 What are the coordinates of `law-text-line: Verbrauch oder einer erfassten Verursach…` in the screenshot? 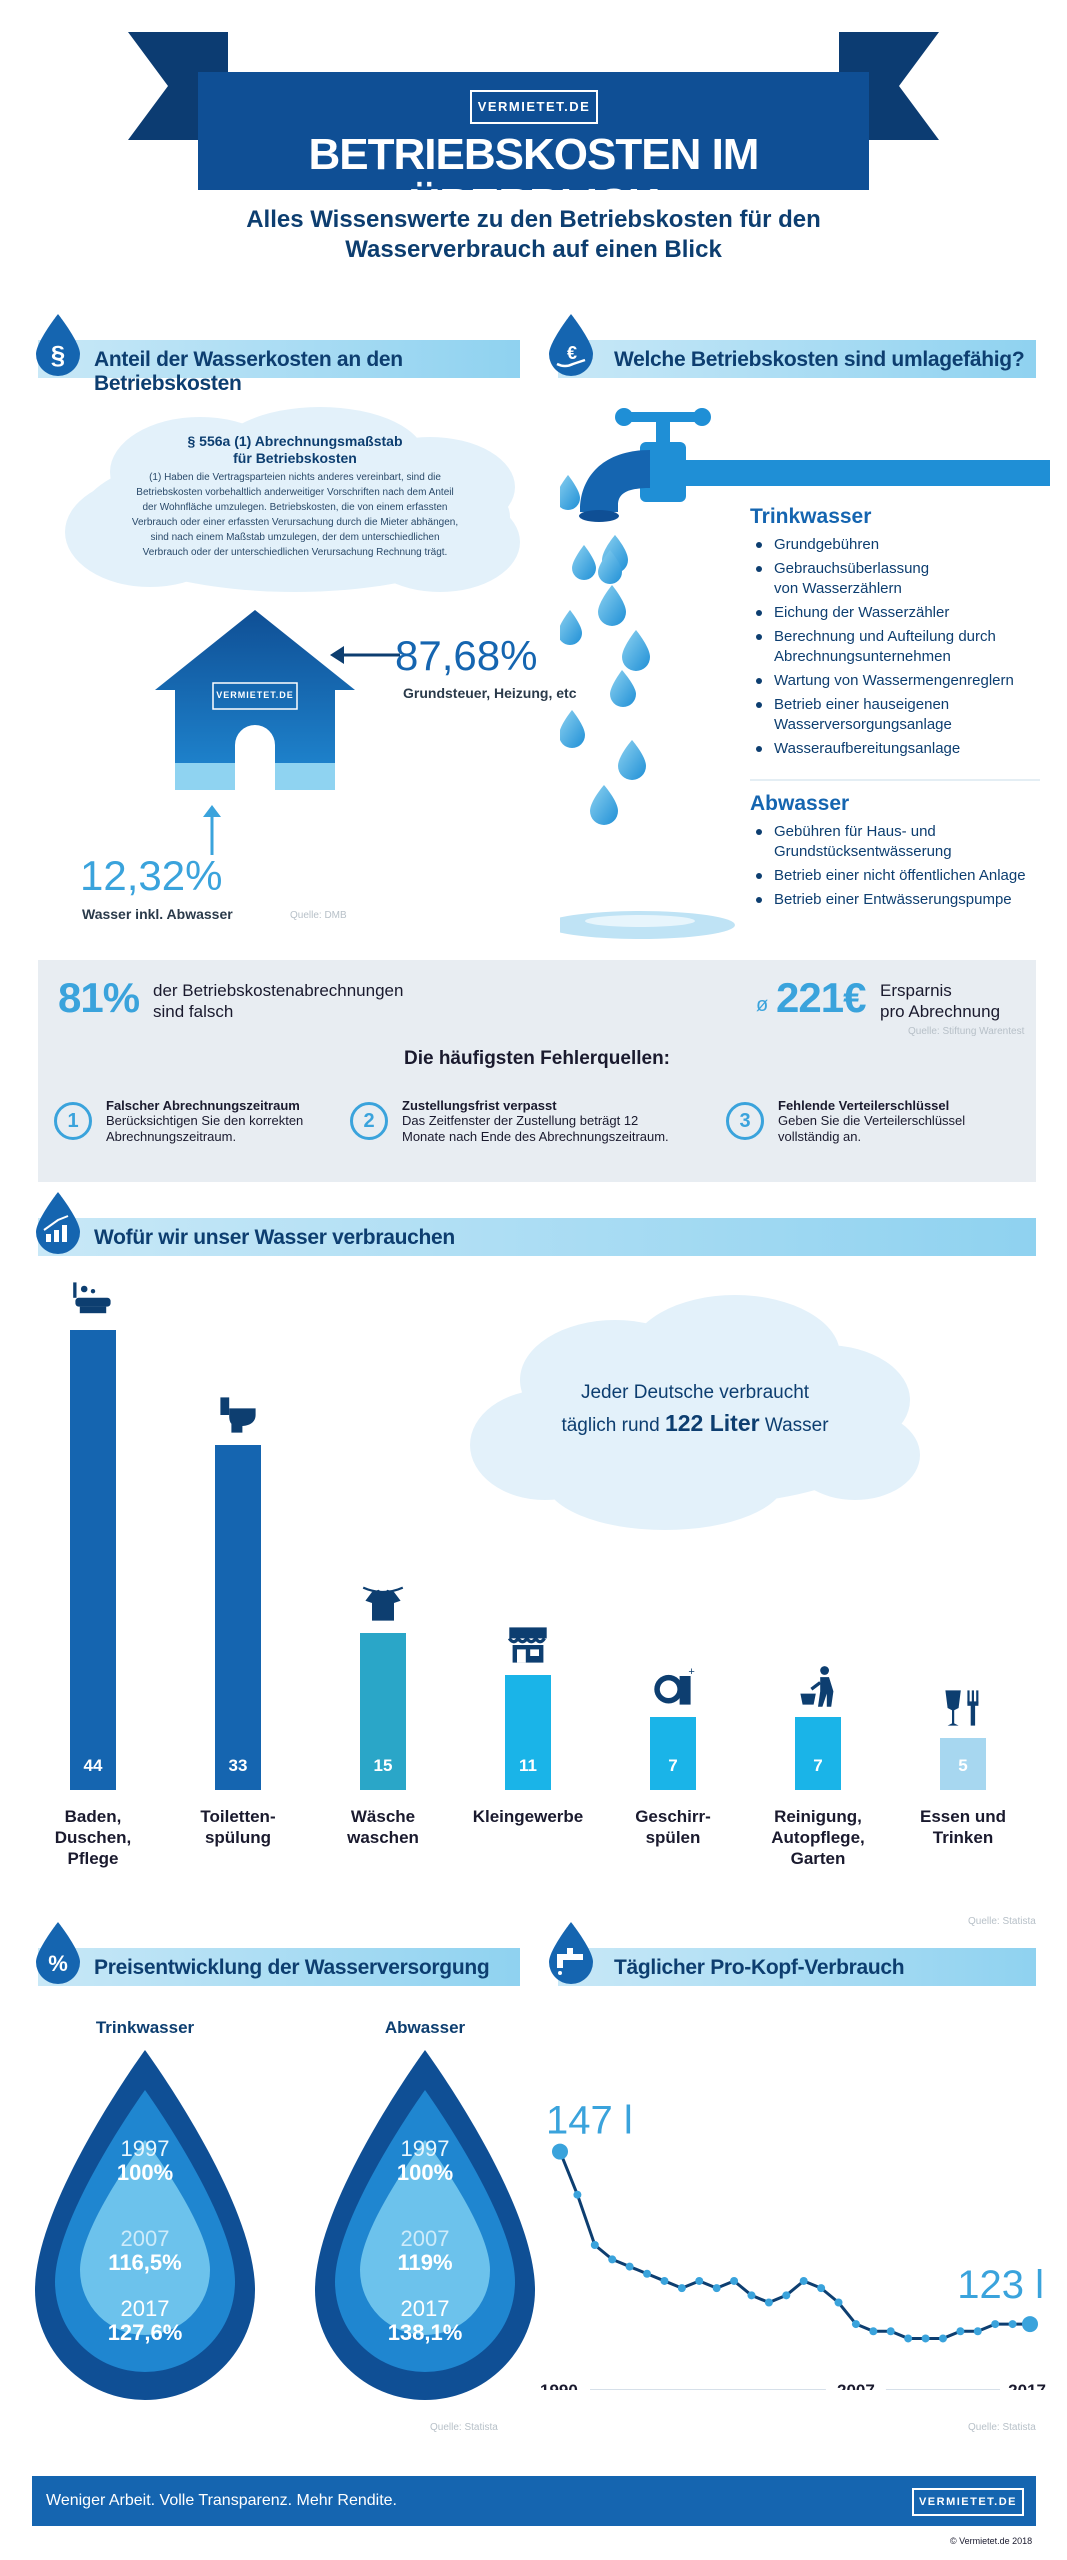 It's located at (295, 522).